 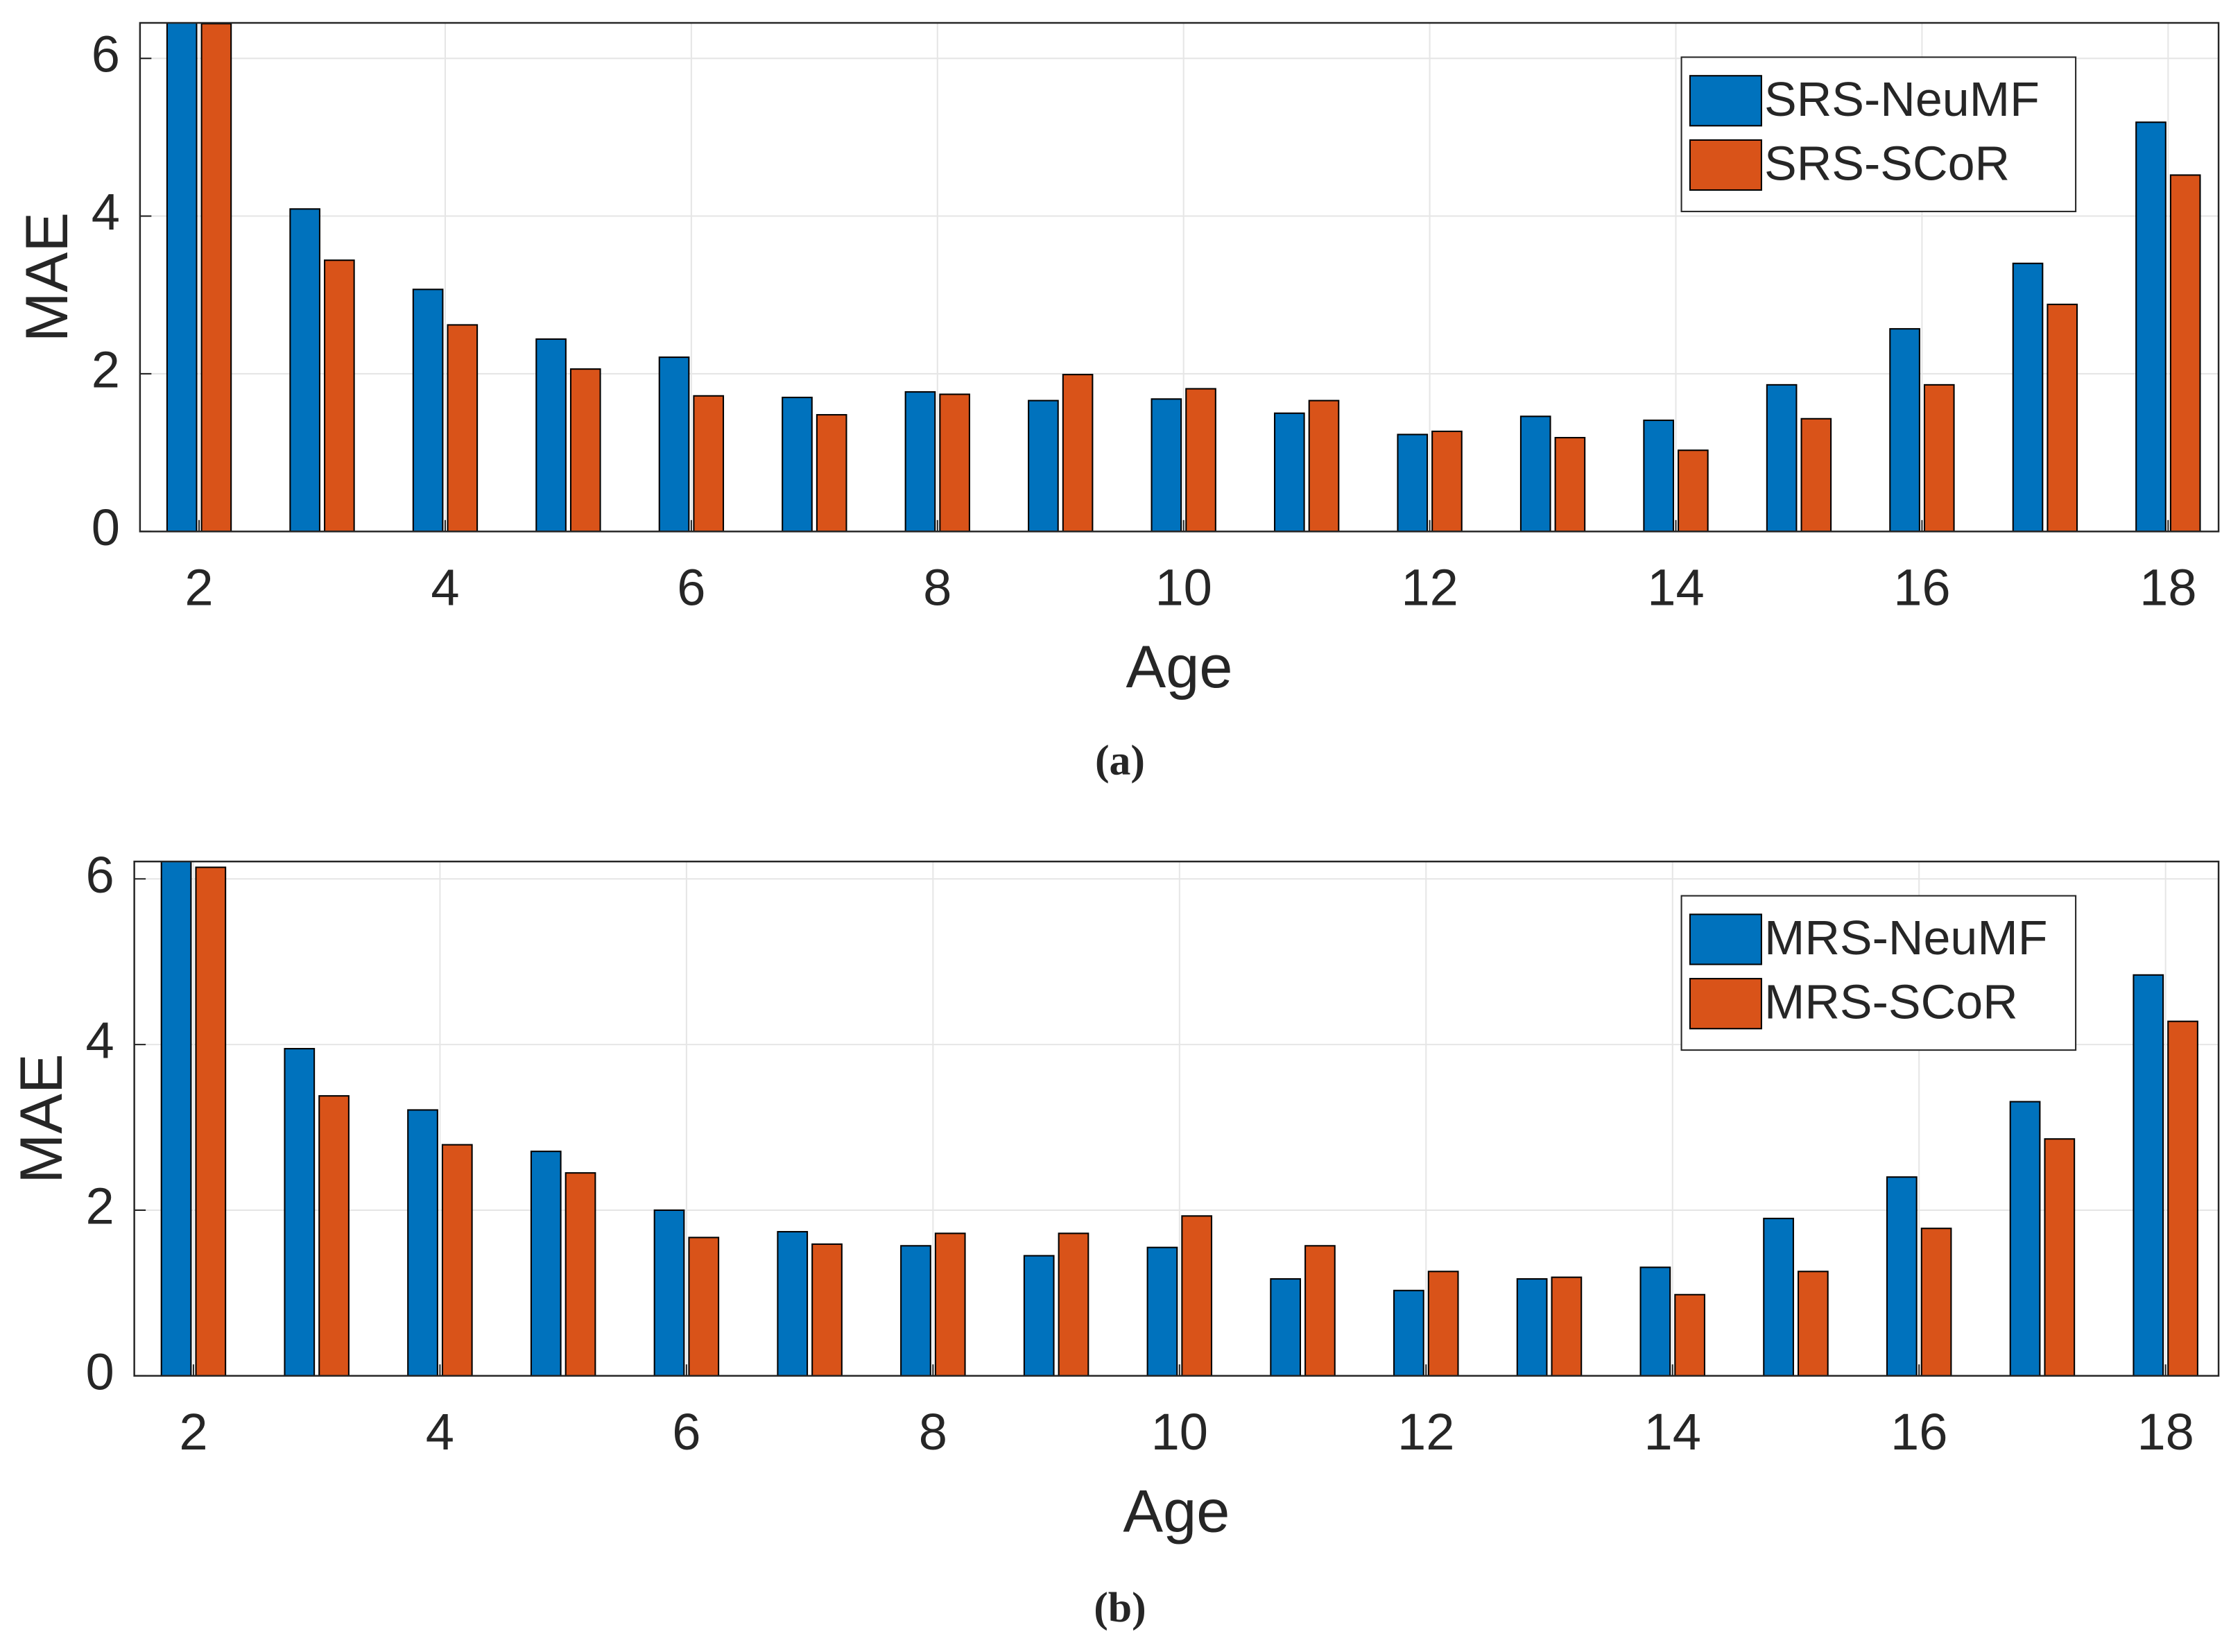 What do you see at coordinates (1120, 761) in the screenshot?
I see `caption: (a)` at bounding box center [1120, 761].